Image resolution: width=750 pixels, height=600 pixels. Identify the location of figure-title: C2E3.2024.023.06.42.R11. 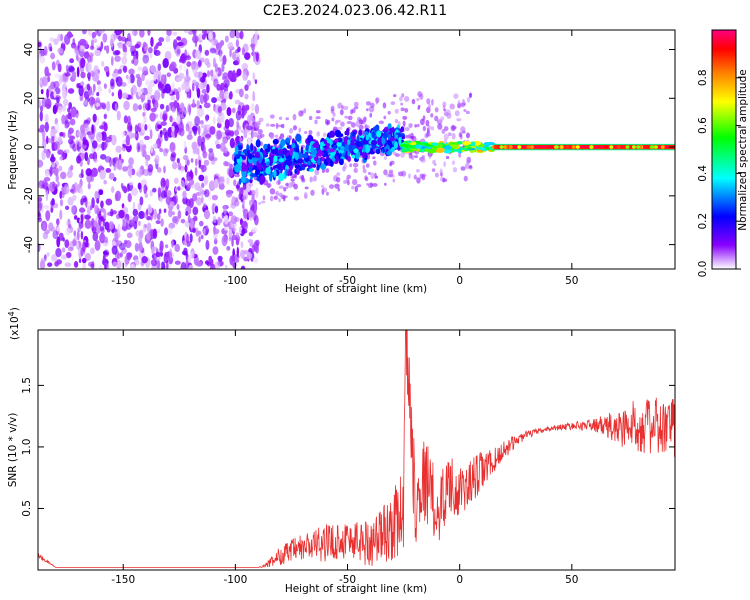
(355, 11).